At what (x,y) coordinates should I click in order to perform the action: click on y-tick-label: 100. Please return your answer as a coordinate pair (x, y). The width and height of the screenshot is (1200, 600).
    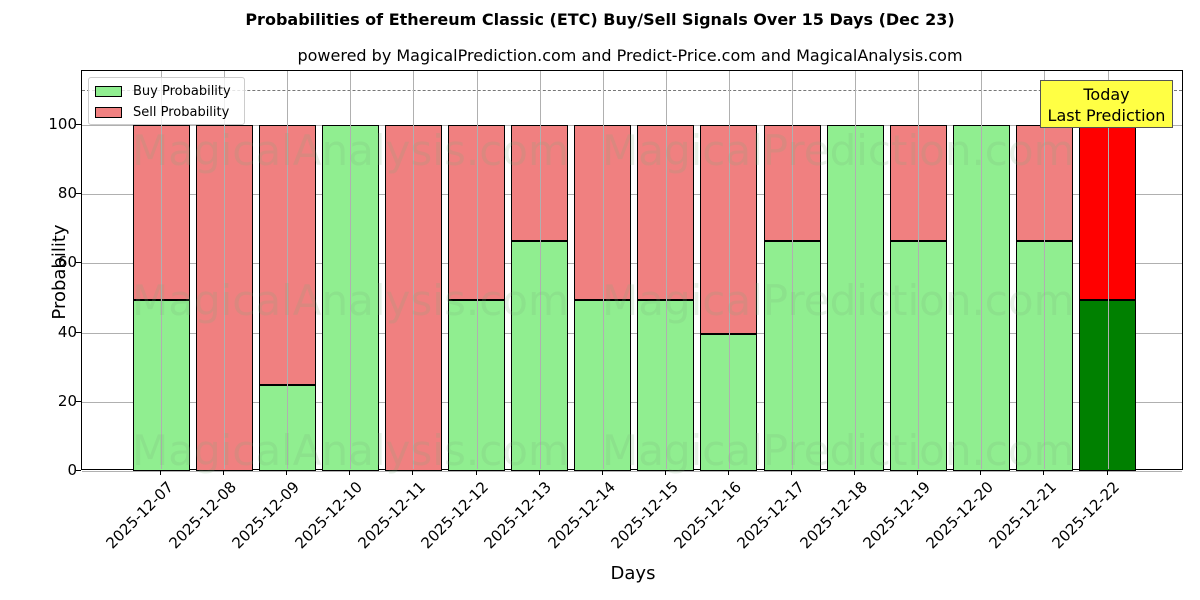
    Looking at the image, I should click on (62, 124).